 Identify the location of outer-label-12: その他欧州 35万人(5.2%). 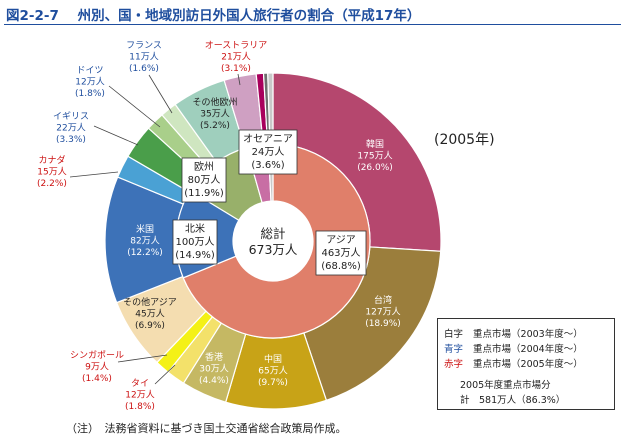
(214, 113).